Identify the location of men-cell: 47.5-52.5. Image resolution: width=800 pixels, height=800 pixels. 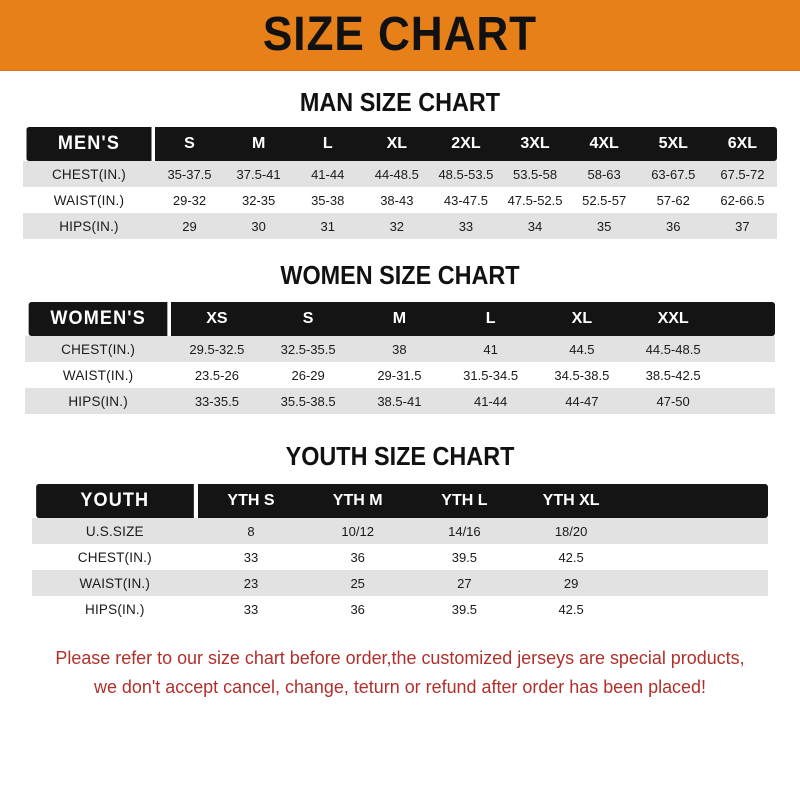
(535, 200).